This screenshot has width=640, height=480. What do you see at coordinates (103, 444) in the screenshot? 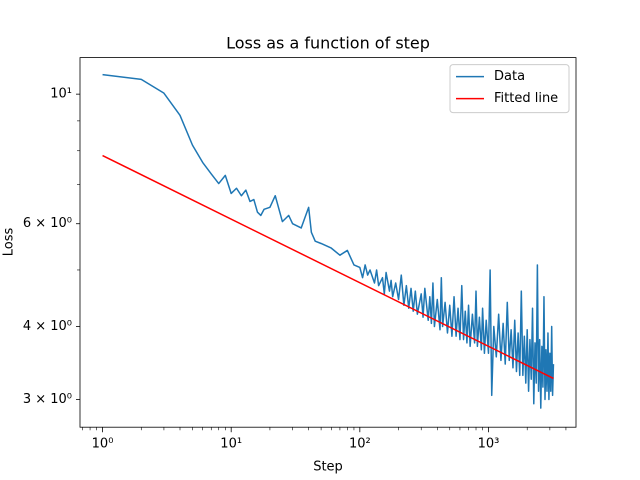
I see `x-tick-label: 10⁰` at bounding box center [103, 444].